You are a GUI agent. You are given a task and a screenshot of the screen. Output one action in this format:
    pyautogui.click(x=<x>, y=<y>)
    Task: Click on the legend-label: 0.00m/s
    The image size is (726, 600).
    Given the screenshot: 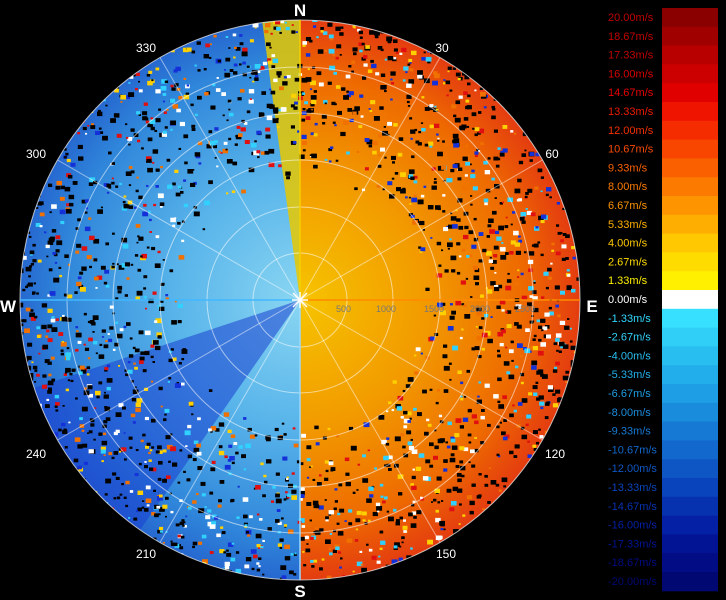 What is the action you would take?
    pyautogui.click(x=628, y=300)
    